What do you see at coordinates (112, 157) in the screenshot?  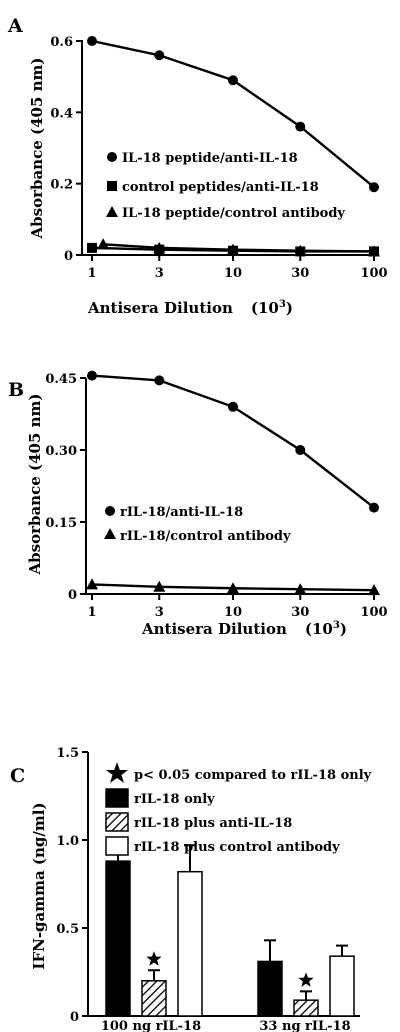 I see `panel-a-legend-circle-icon` at bounding box center [112, 157].